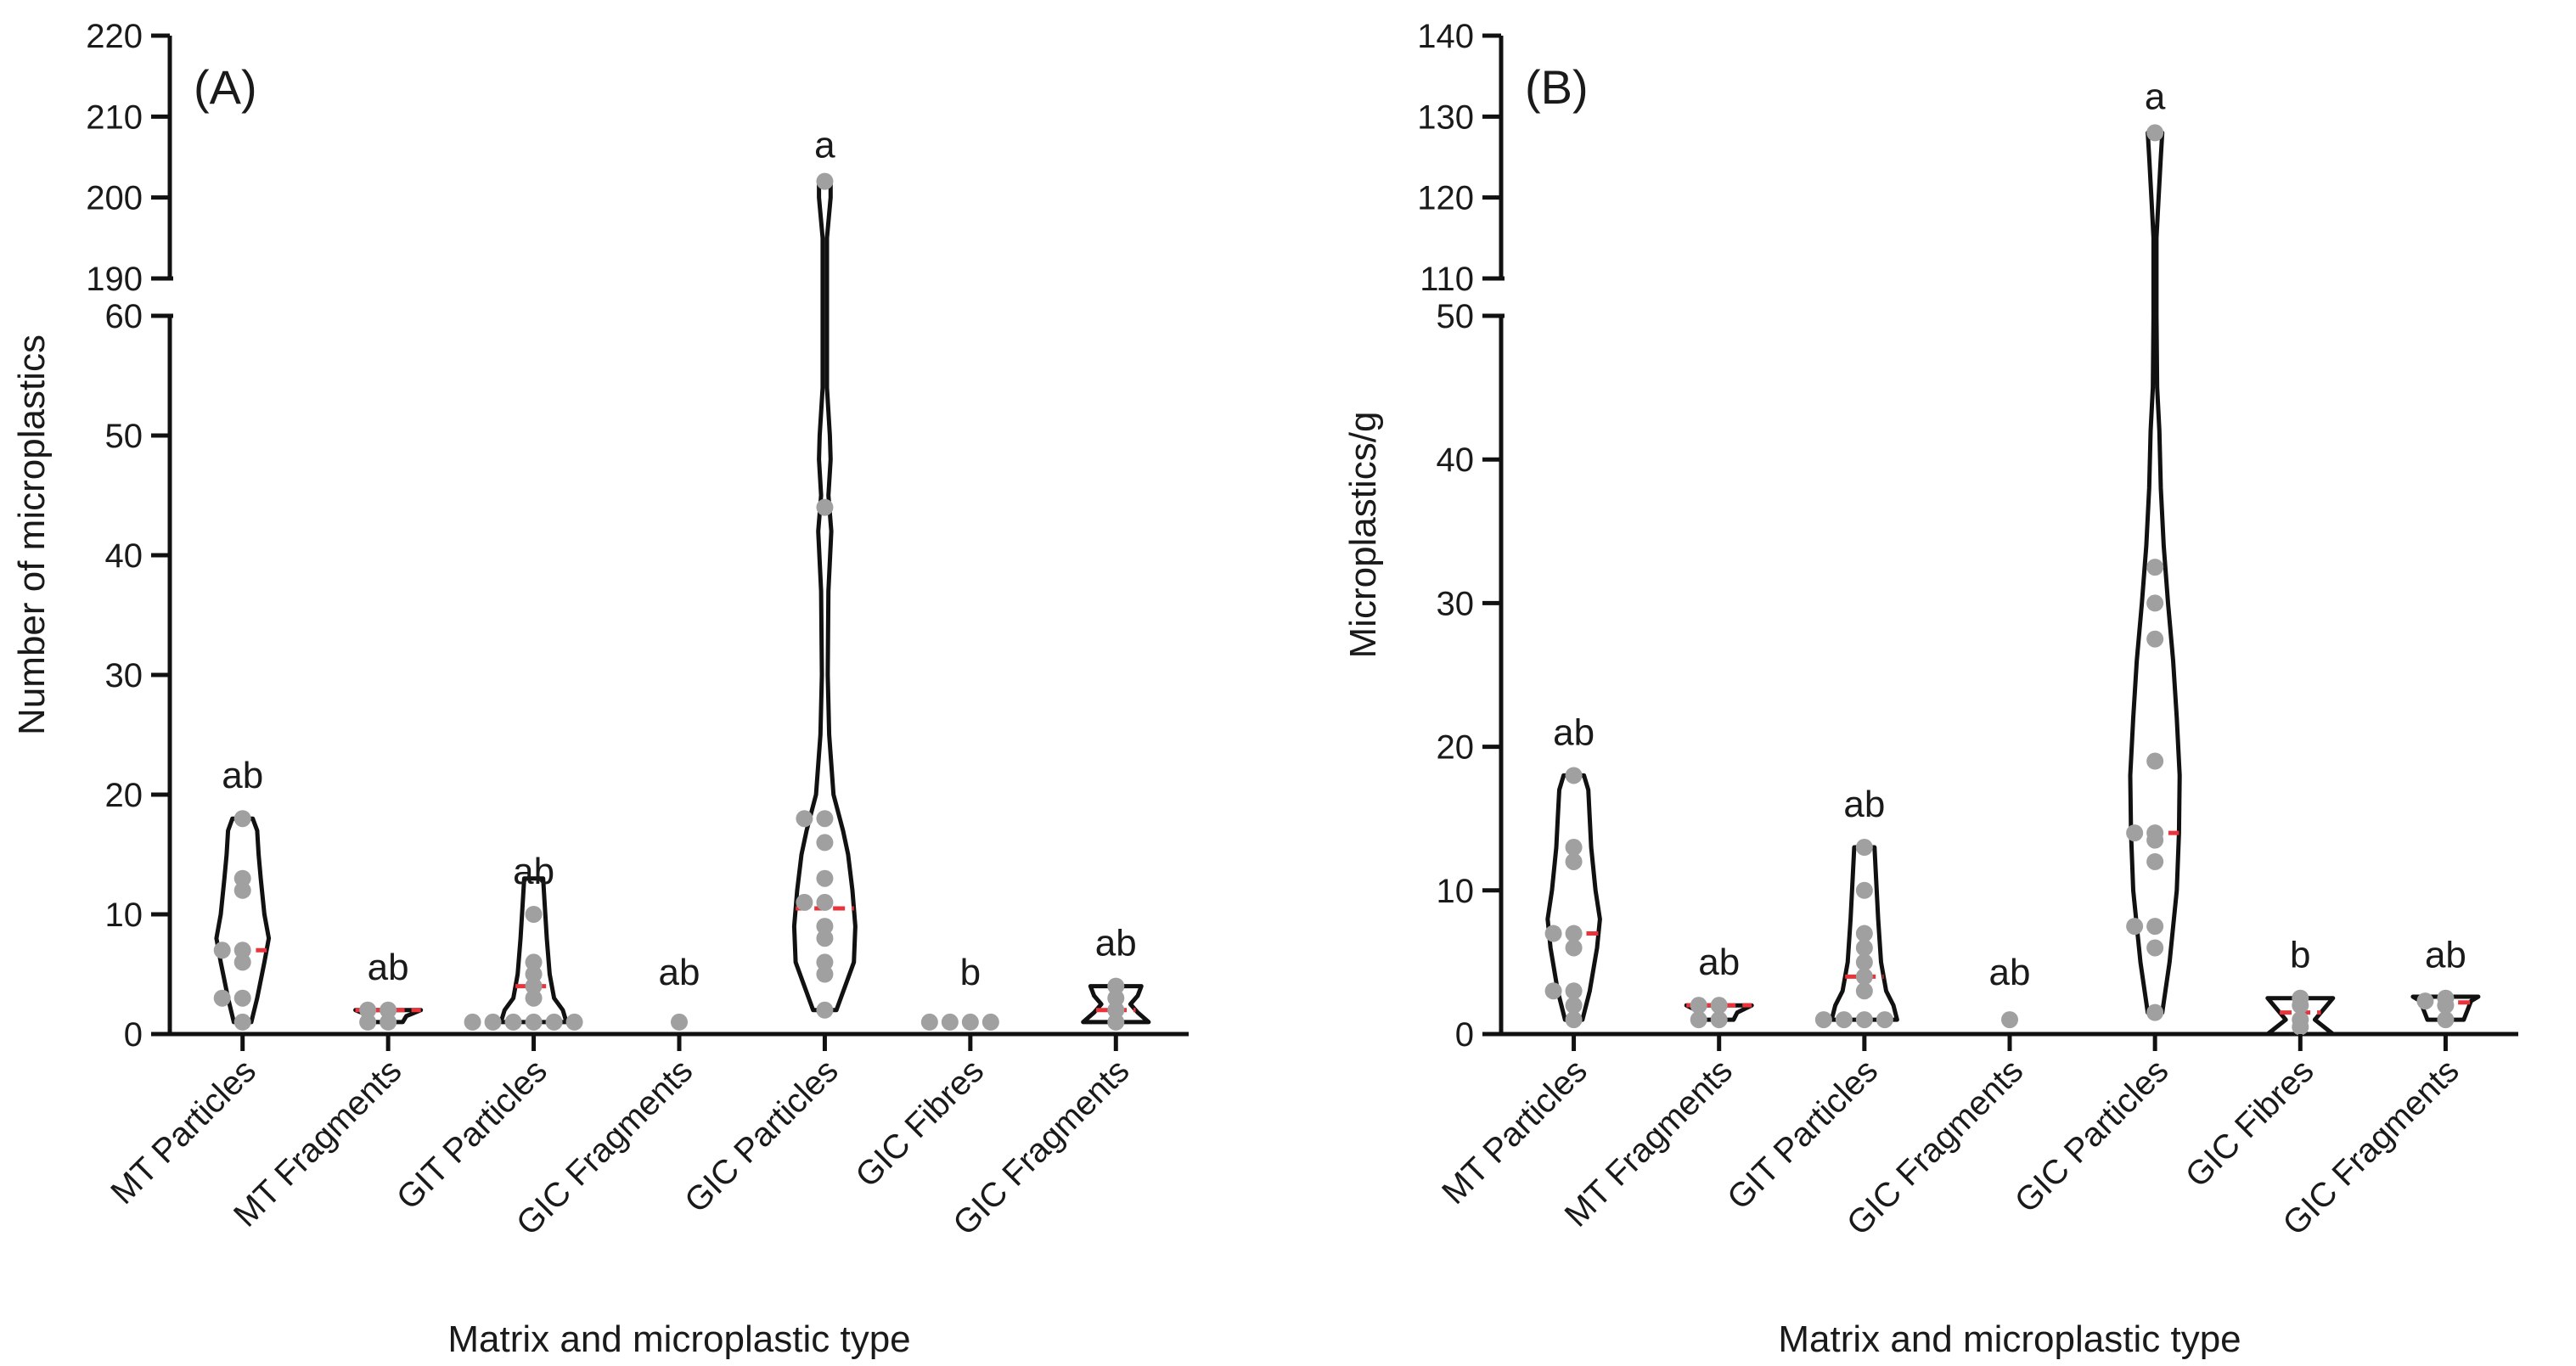  I want to click on violin-group: ab GIT Particles, so click(1810, 1000).